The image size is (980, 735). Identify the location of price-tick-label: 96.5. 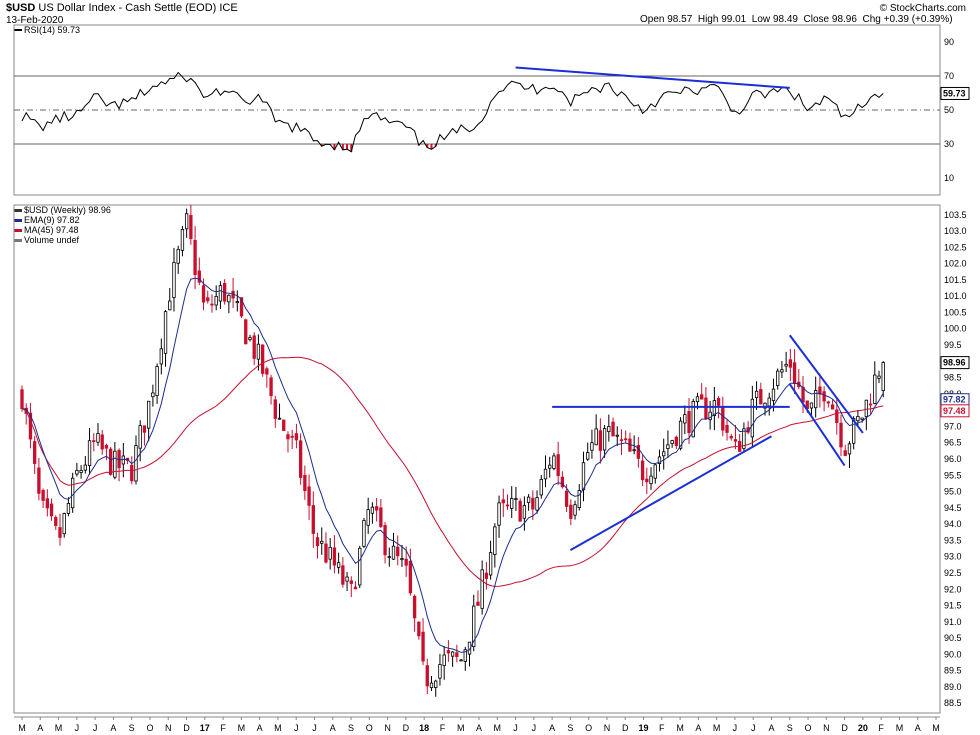
(953, 443).